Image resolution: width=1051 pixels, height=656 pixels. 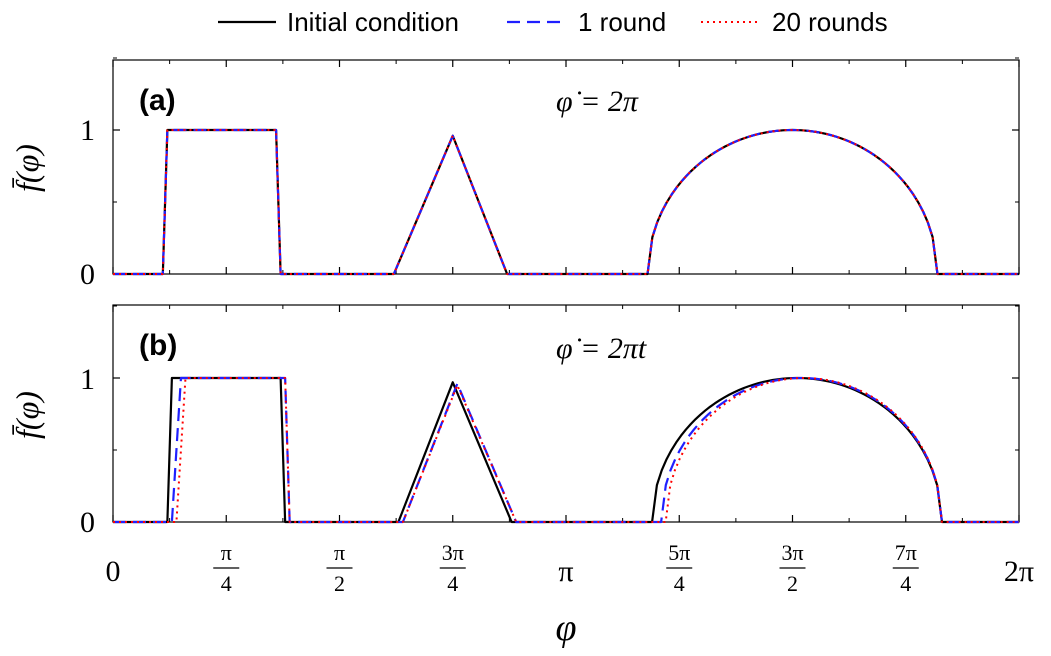 What do you see at coordinates (157, 100) in the screenshot?
I see `panel-a-label: (a)` at bounding box center [157, 100].